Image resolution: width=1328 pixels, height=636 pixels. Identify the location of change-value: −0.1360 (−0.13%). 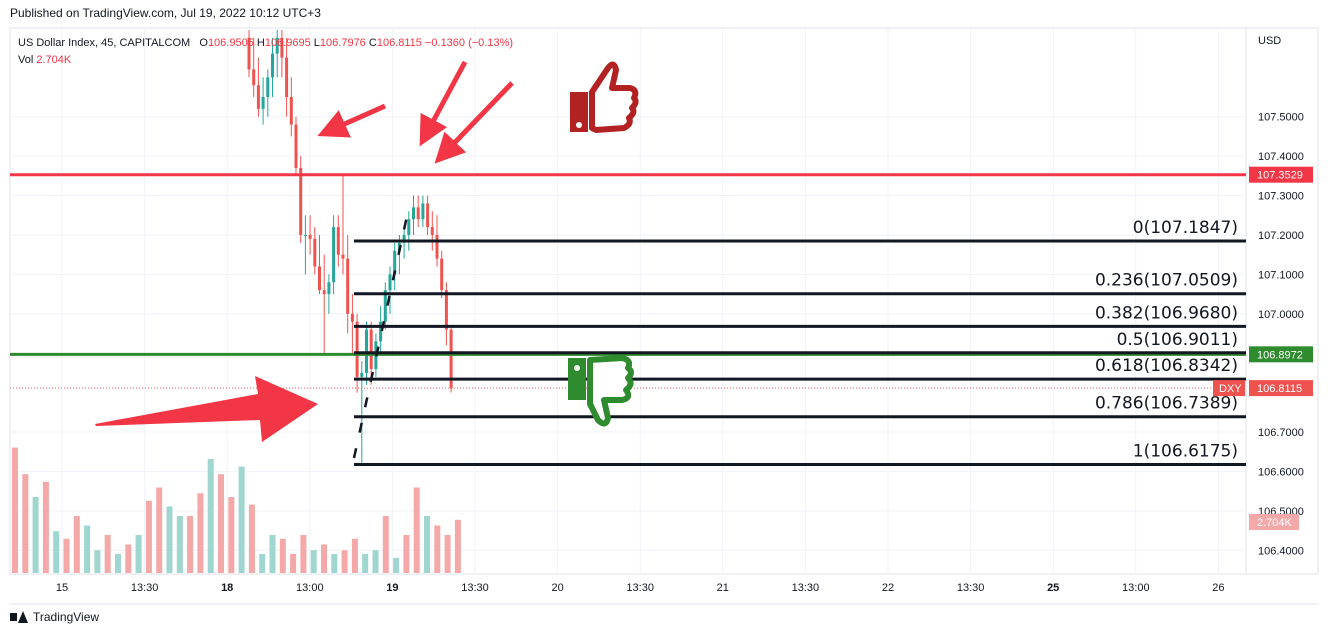
(469, 43).